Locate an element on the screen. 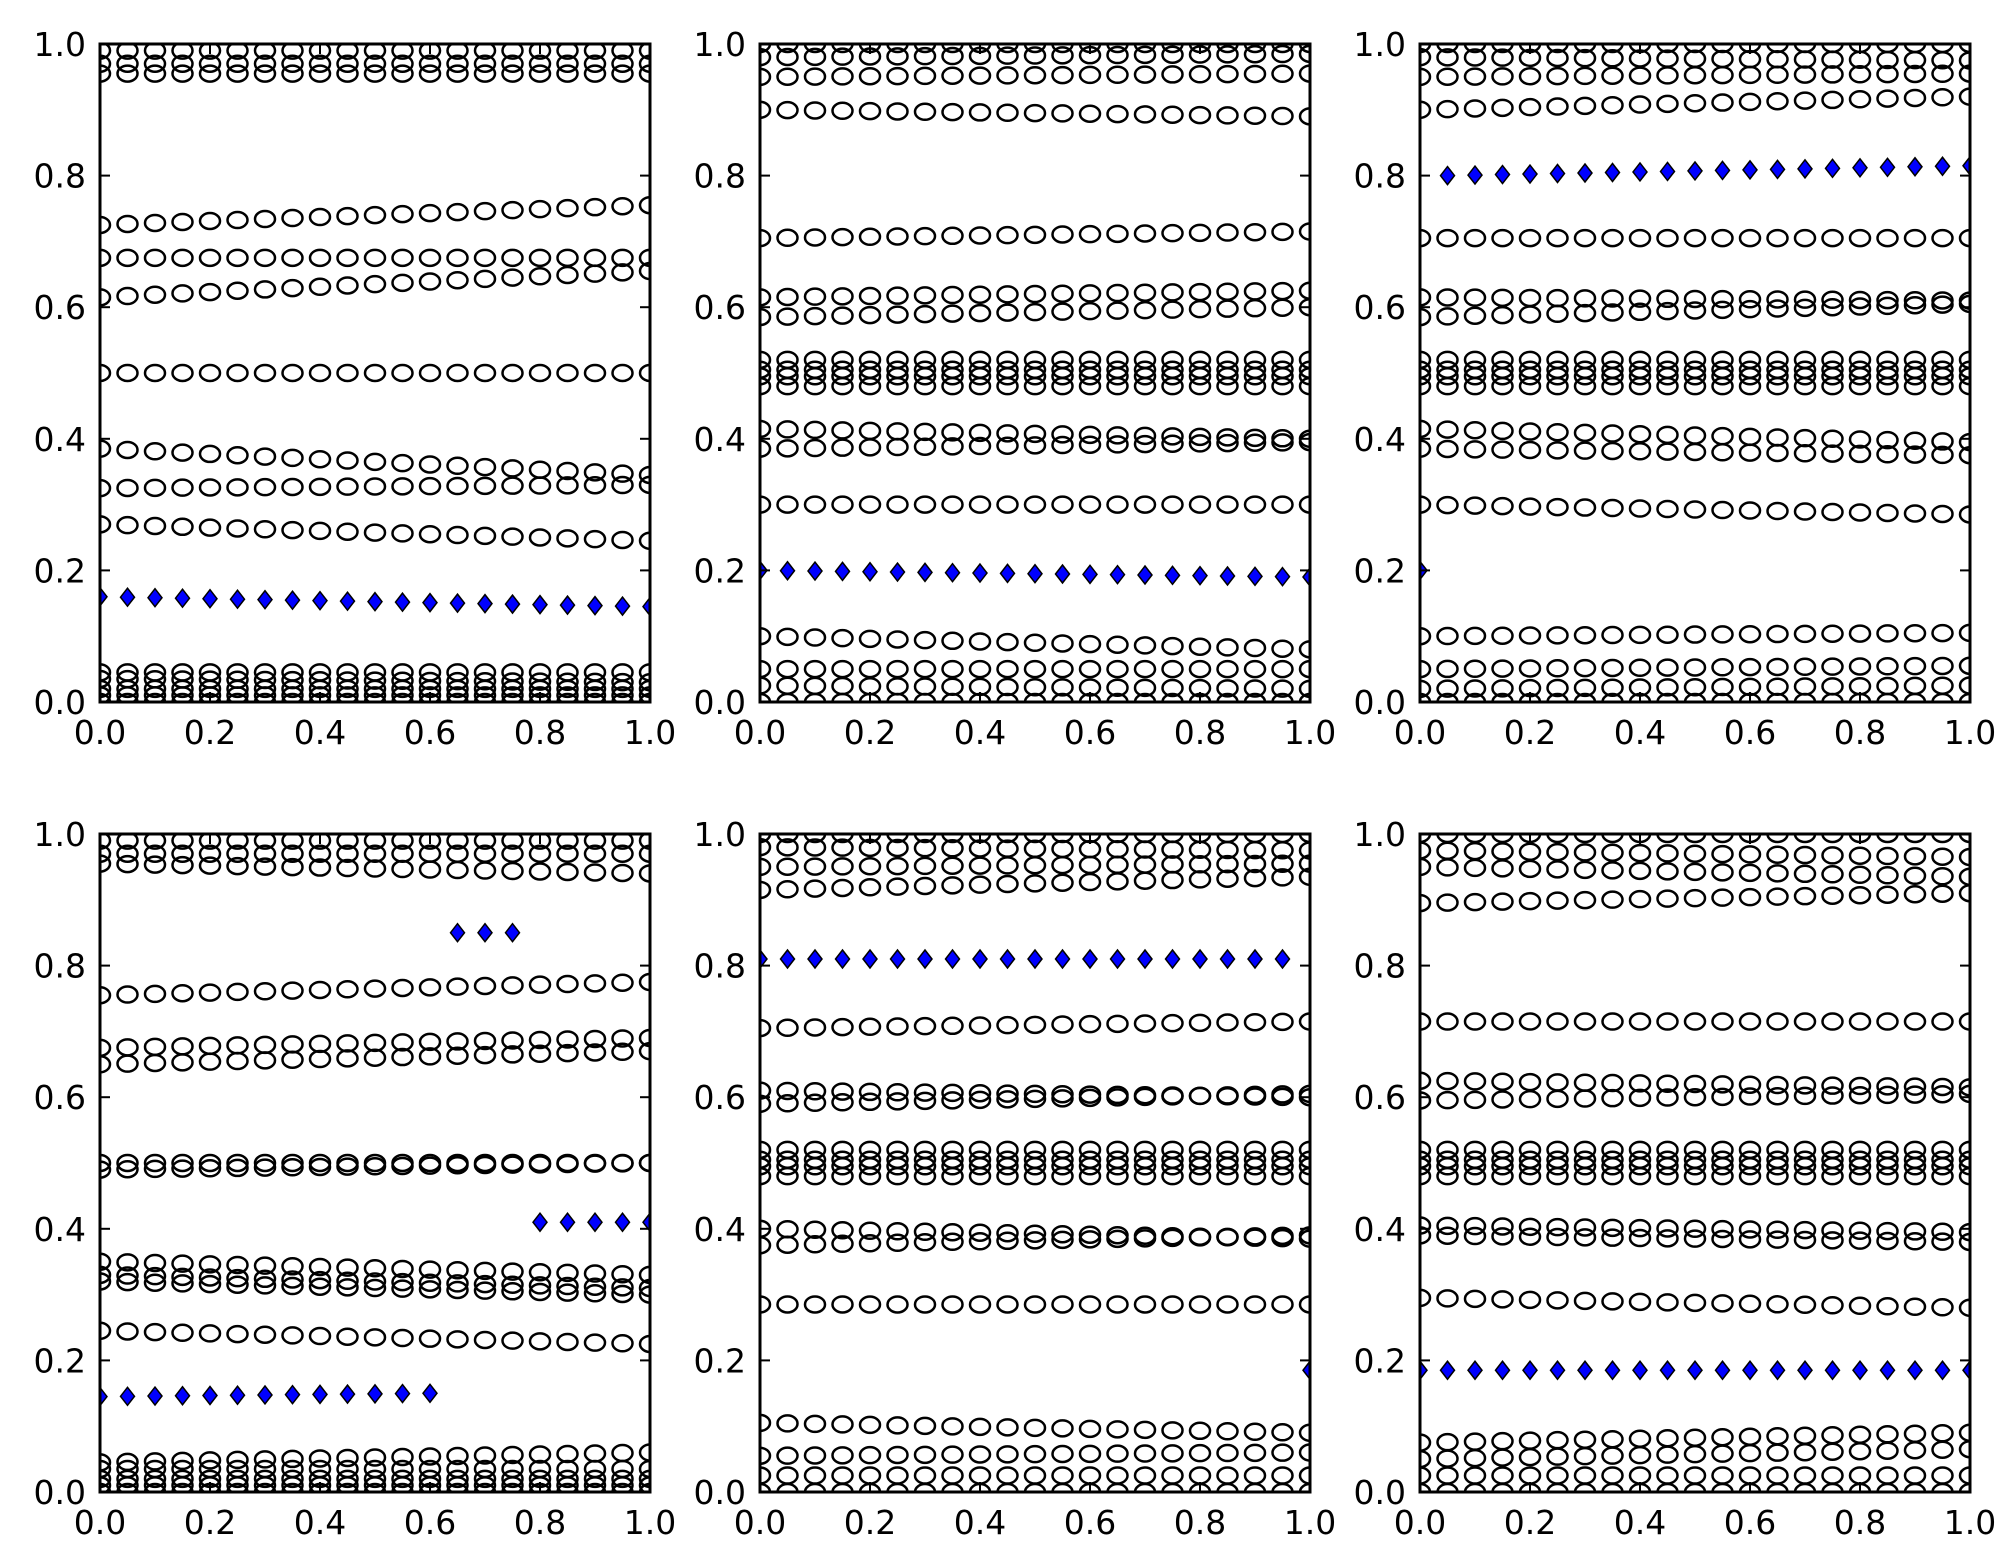 This screenshot has width=2011, height=1565. axes-frame is located at coordinates (375, 373).